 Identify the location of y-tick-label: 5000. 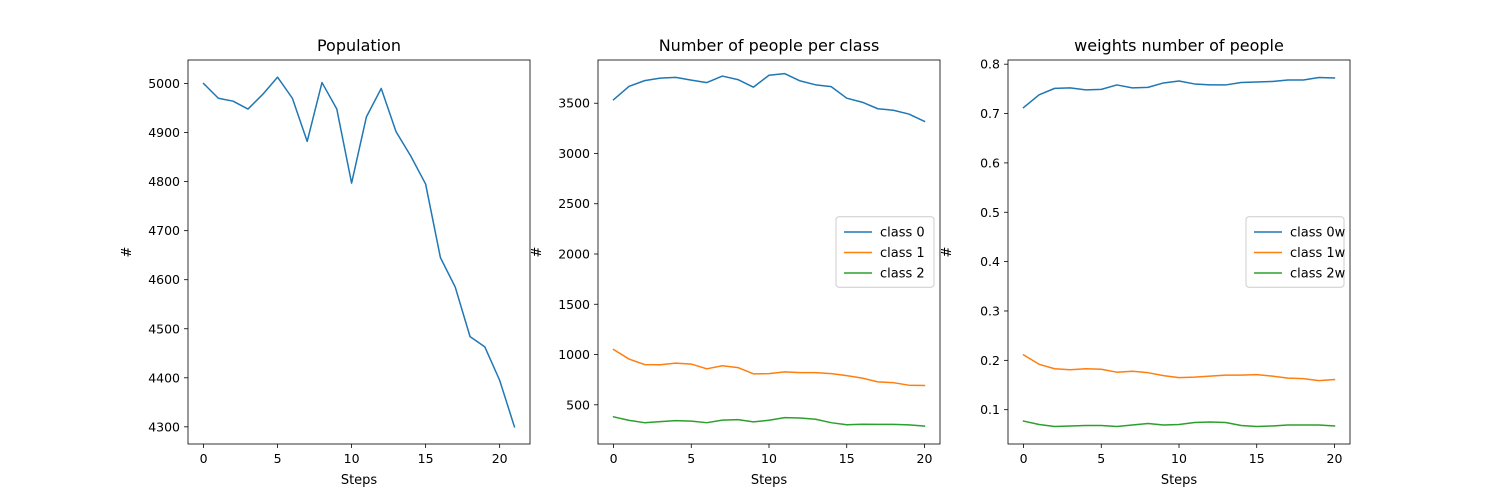
(164, 83).